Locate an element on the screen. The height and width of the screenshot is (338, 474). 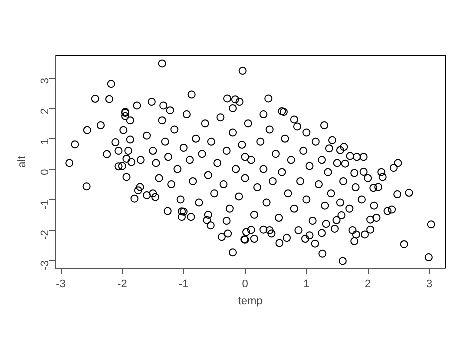
y-tick-label: -3 is located at coordinates (46, 265).